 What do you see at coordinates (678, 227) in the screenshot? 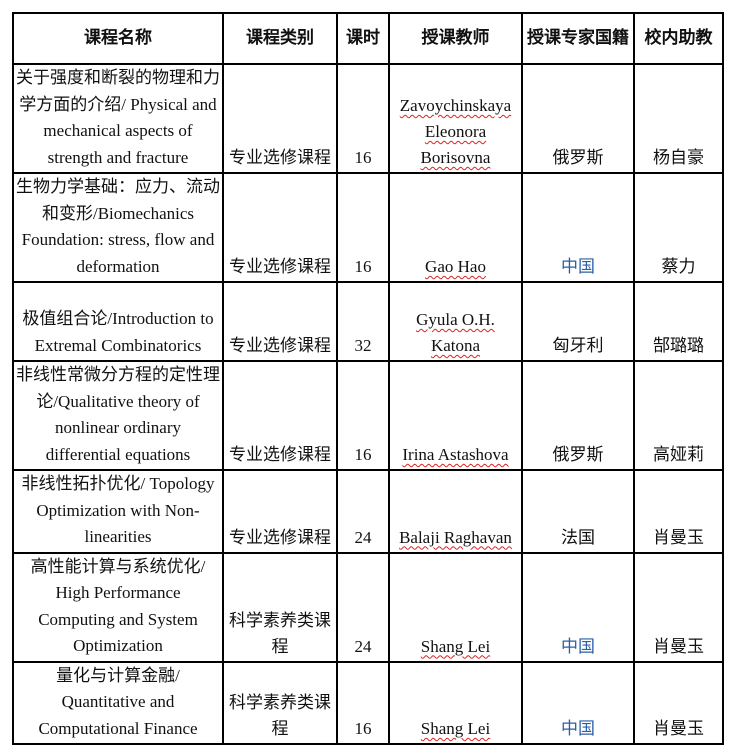
I see `assistant-cell: 蔡力` at bounding box center [678, 227].